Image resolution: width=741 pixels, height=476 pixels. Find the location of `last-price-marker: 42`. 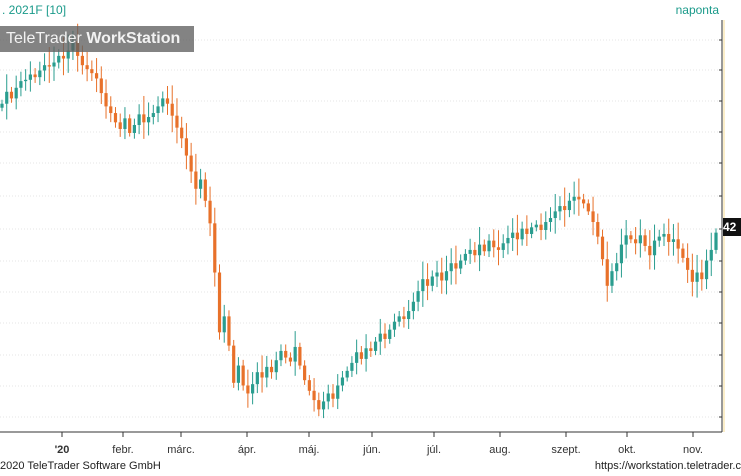

last-price-marker: 42 is located at coordinates (732, 227).